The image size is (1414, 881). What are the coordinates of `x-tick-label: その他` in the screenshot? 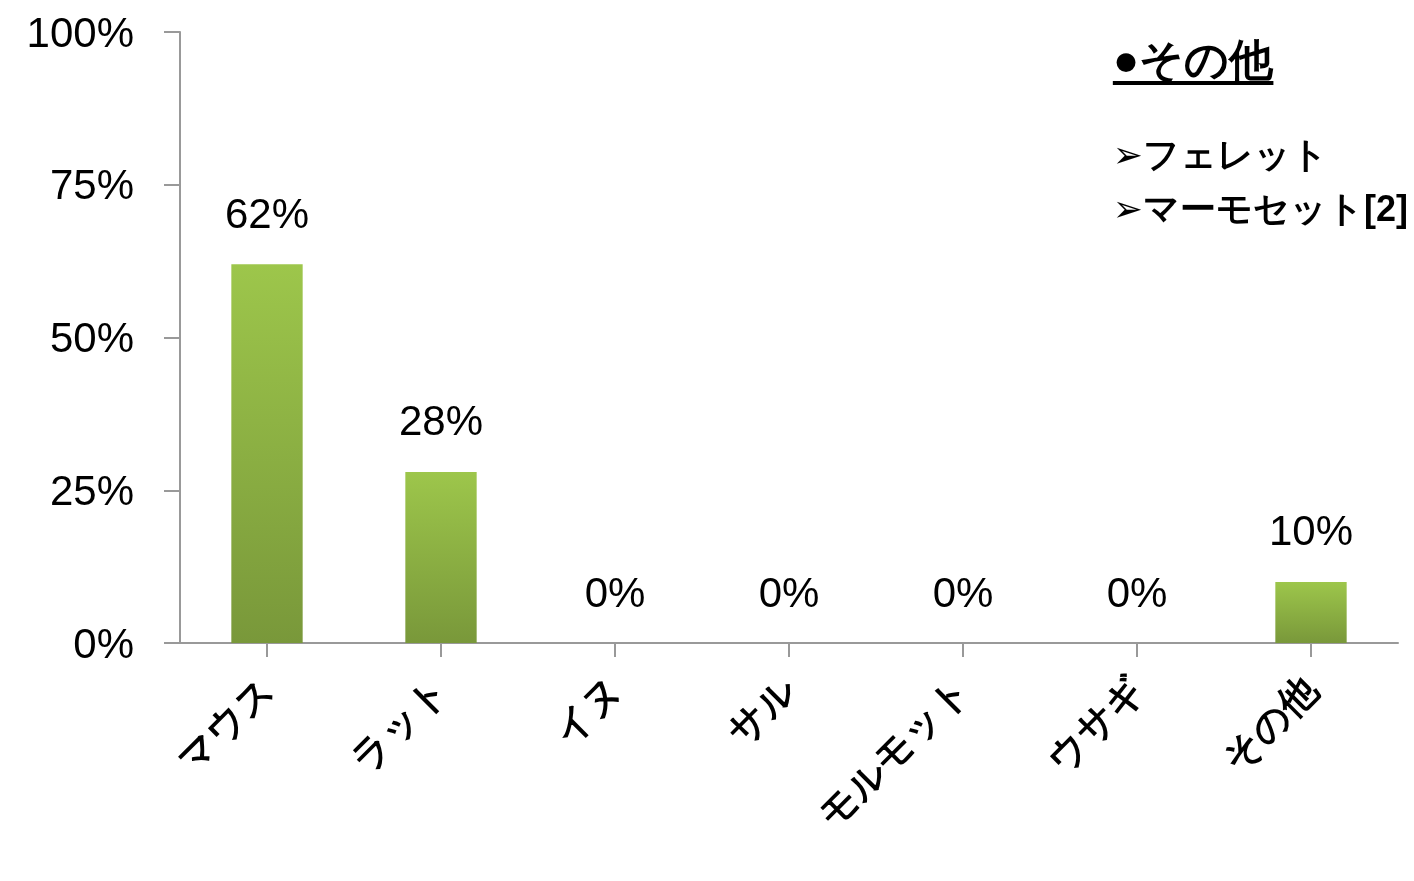 It's located at (1270, 723).